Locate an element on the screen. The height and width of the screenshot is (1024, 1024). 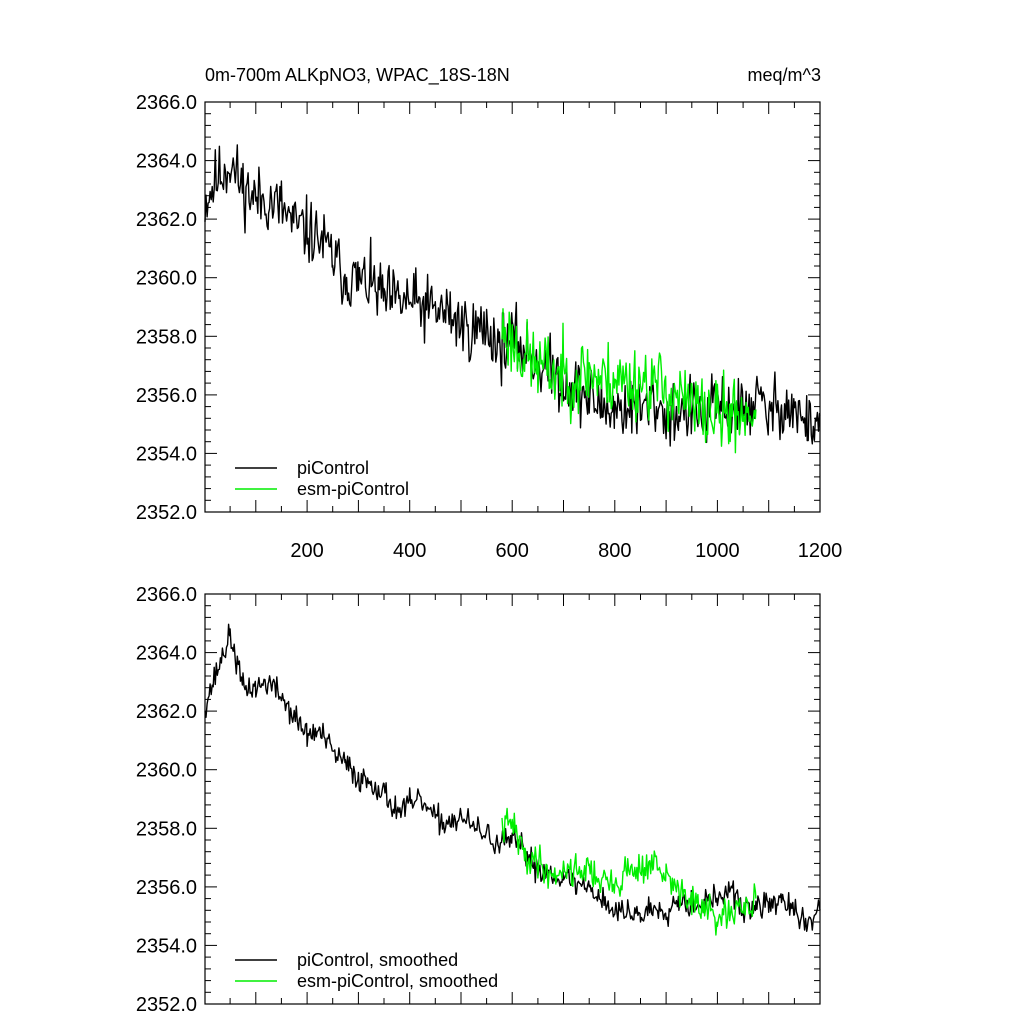
x-tick-label: 1200 is located at coordinates (820, 551).